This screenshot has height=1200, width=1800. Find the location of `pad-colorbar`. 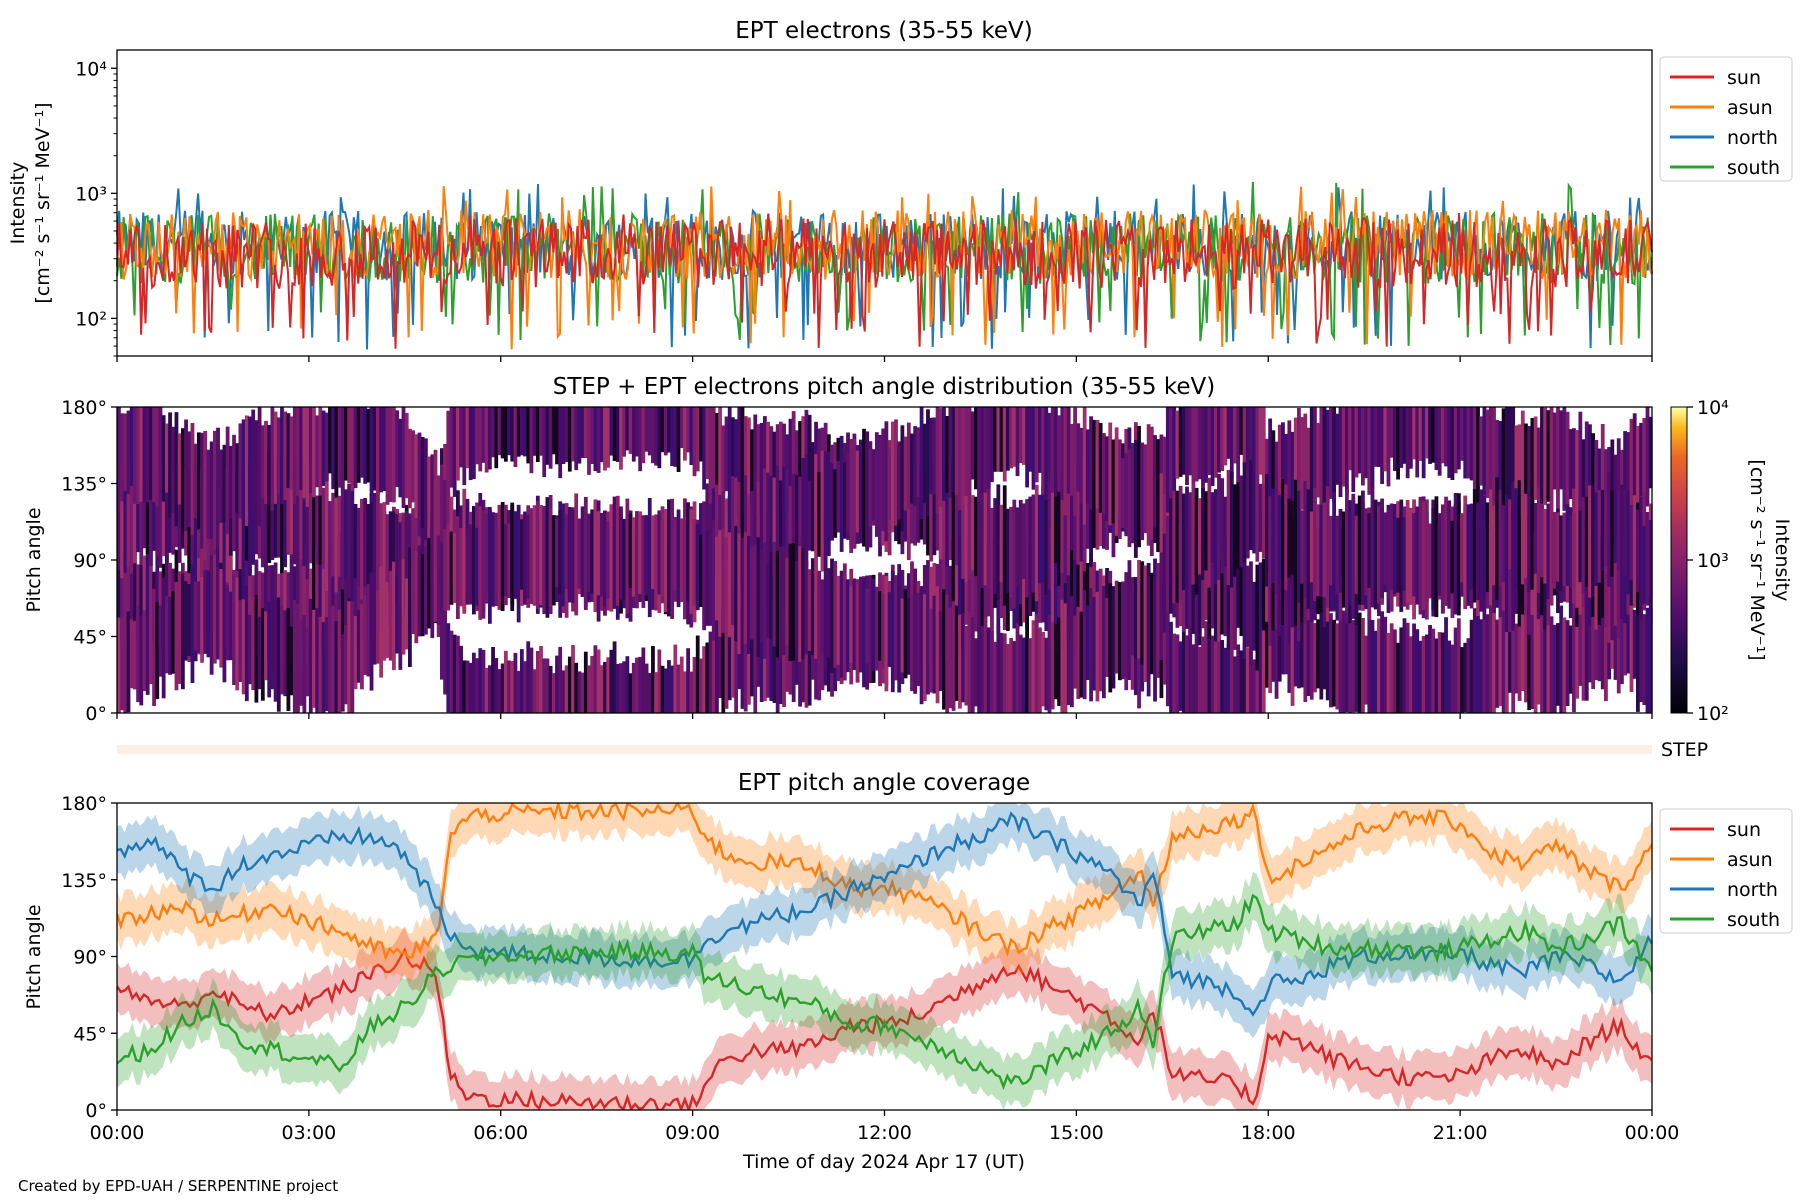

pad-colorbar is located at coordinates (1679, 560).